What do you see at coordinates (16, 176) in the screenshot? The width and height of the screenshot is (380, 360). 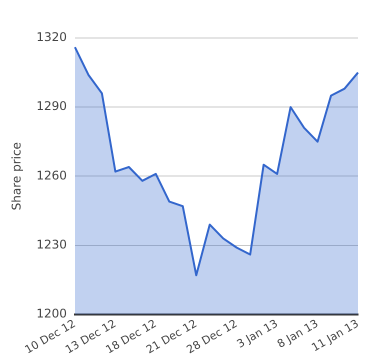 I see `y-axis-title: Share price` at bounding box center [16, 176].